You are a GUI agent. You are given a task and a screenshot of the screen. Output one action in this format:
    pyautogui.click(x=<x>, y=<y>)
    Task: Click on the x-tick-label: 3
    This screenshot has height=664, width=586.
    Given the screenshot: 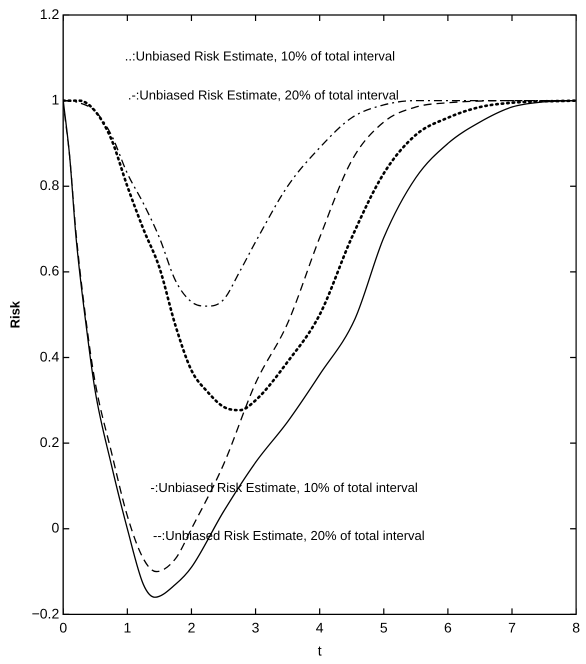 What is the action you would take?
    pyautogui.click(x=256, y=628)
    